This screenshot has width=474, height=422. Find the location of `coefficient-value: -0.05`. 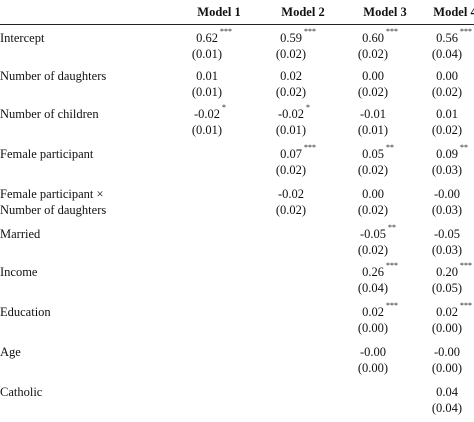

coefficient-value: -0.05 is located at coordinates (442, 234).